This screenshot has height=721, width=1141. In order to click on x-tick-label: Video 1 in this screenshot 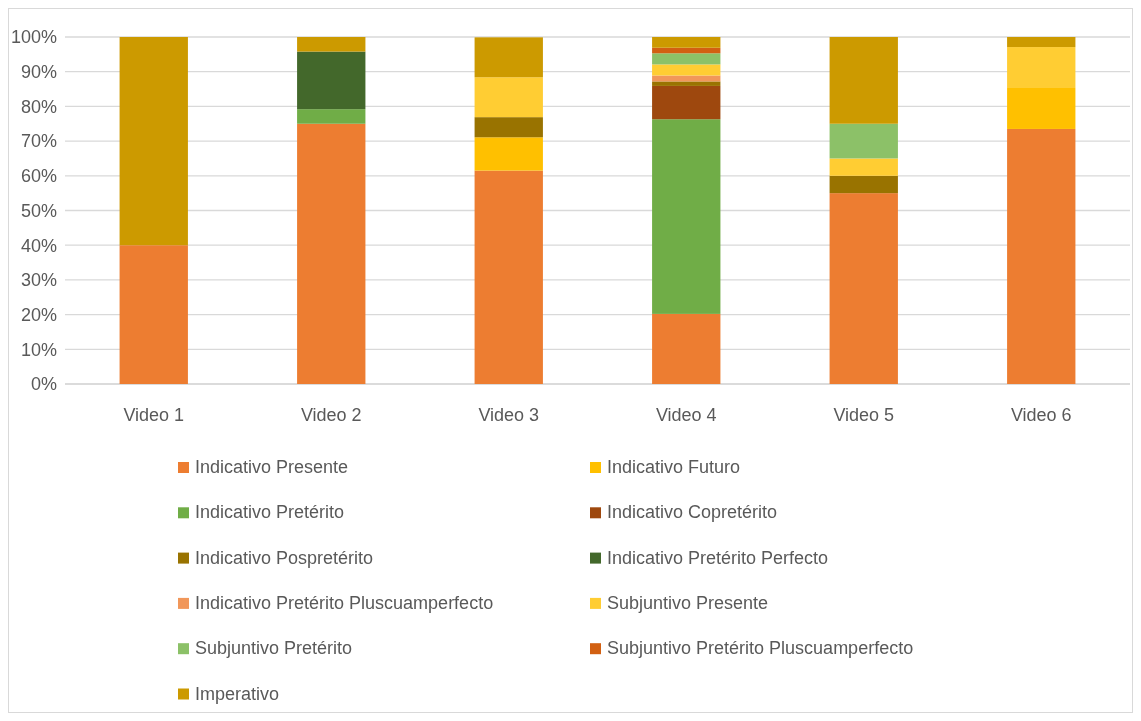, I will do `click(154, 415)`.